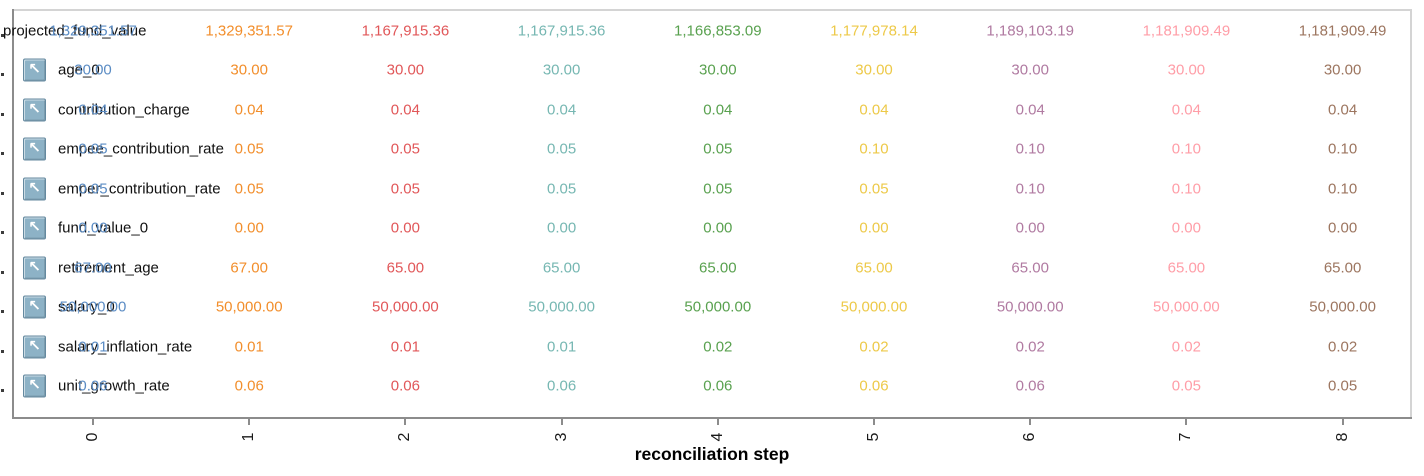 The height and width of the screenshot is (476, 1424). What do you see at coordinates (114, 386) in the screenshot?
I see `row-label: unit_growth_rate` at bounding box center [114, 386].